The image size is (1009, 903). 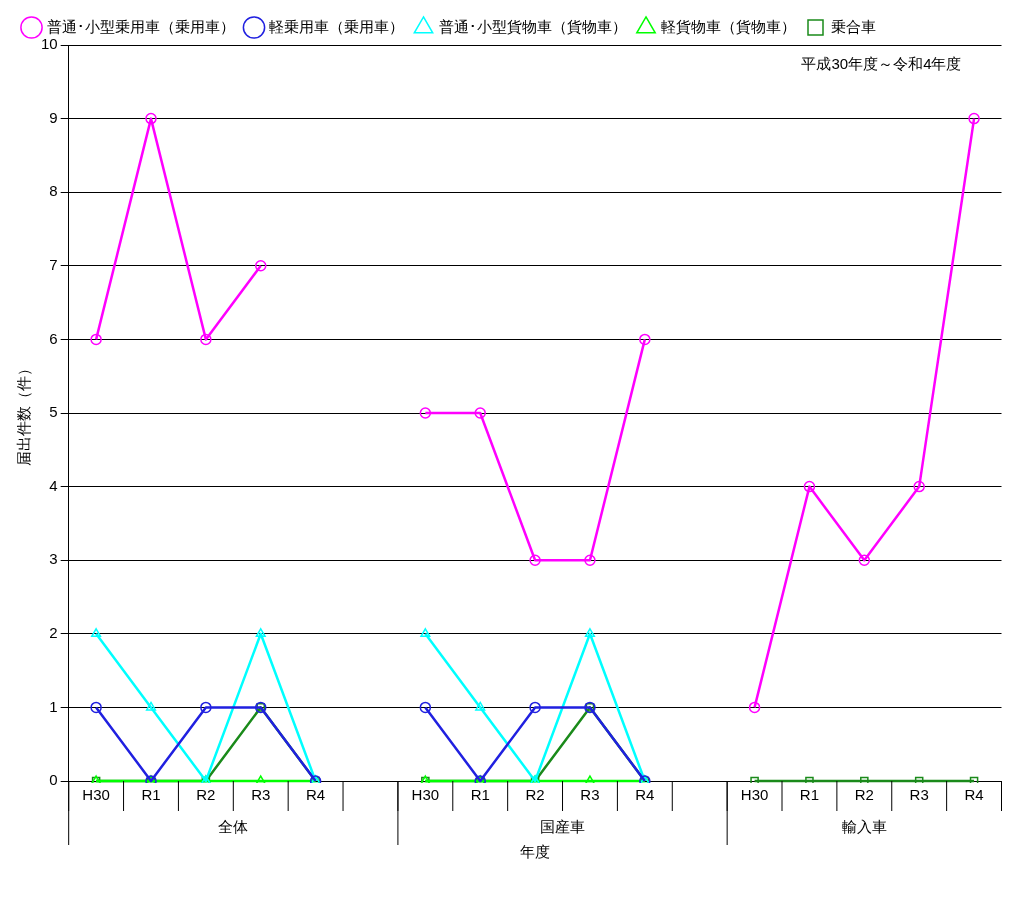 What do you see at coordinates (140, 26) in the screenshot?
I see `legend-label: 普通･小型乗用車（乗用車）` at bounding box center [140, 26].